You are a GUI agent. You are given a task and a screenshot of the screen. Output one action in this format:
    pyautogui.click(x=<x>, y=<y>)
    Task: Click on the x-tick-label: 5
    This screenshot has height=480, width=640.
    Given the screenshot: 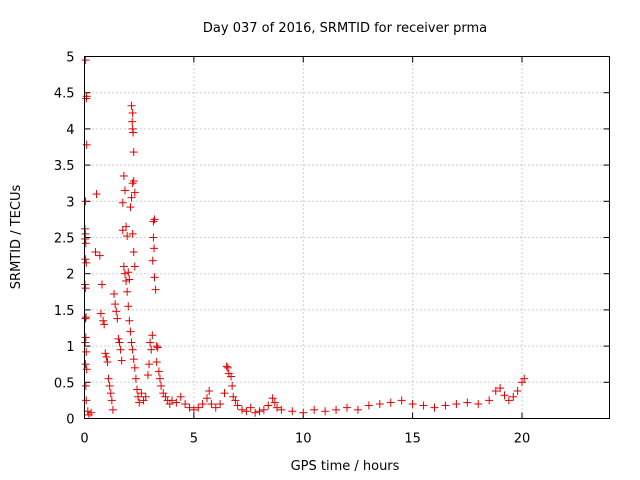 What is the action you would take?
    pyautogui.click(x=194, y=439)
    